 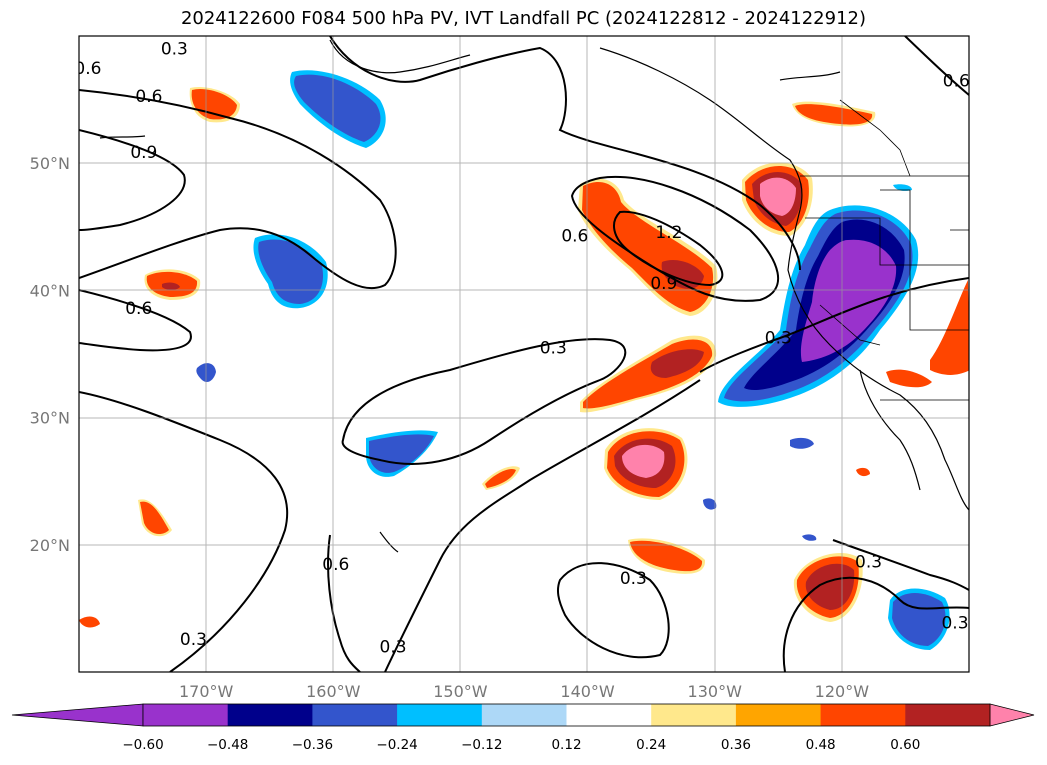 What do you see at coordinates (396, 745) in the screenshot?
I see `colorbar-tick-label: −0.24` at bounding box center [396, 745].